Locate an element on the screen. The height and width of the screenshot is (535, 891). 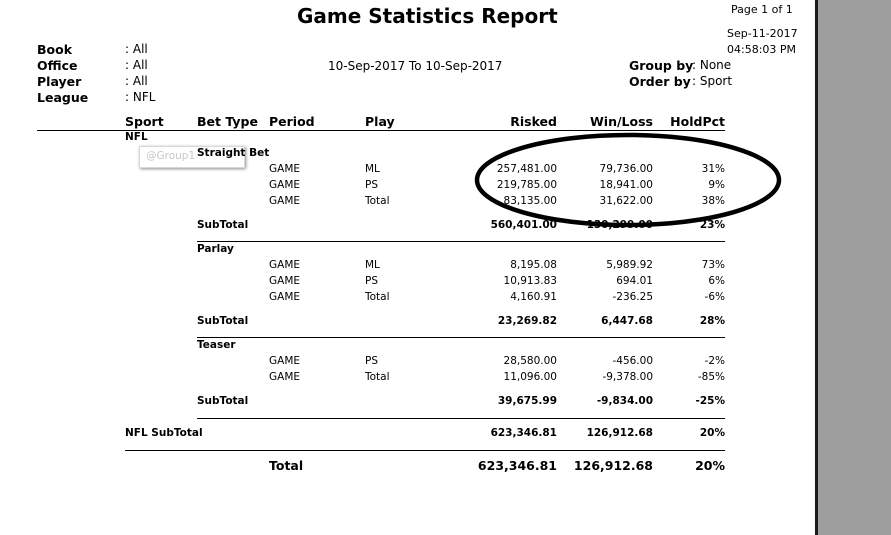
office-value: : All is located at coordinates (136, 65).